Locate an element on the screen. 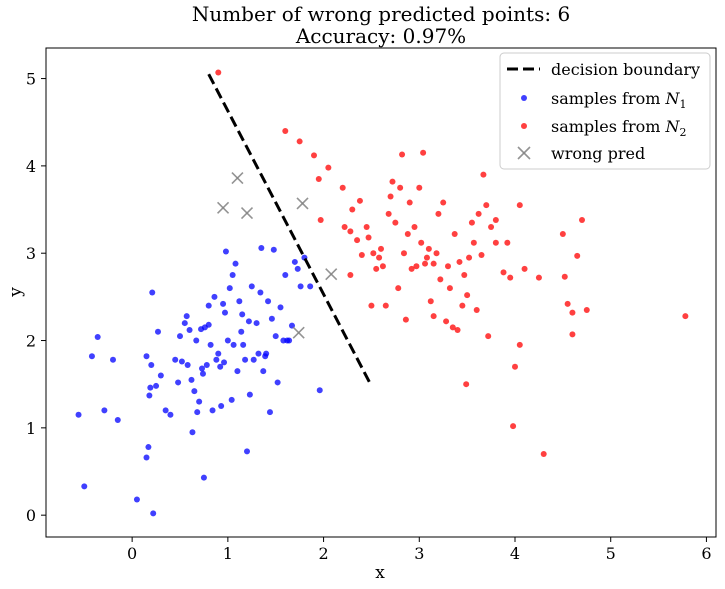  legend-label-n1: samples from N1 is located at coordinates (619, 100).